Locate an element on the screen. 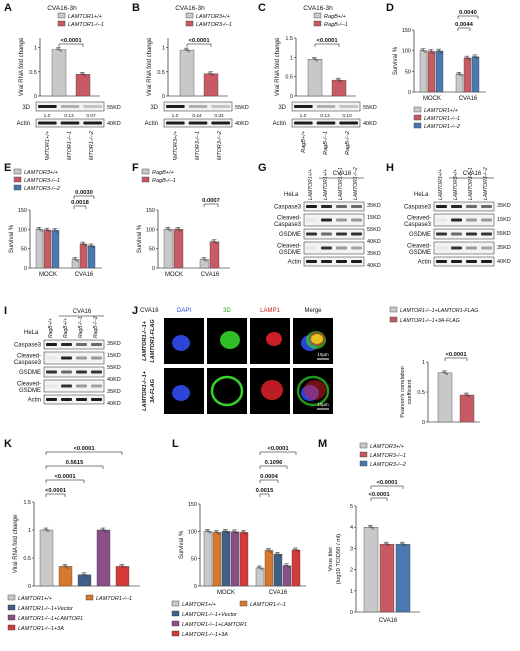 This screenshot has width=520, height=651. channel-label: 3D is located at coordinates (227, 311).